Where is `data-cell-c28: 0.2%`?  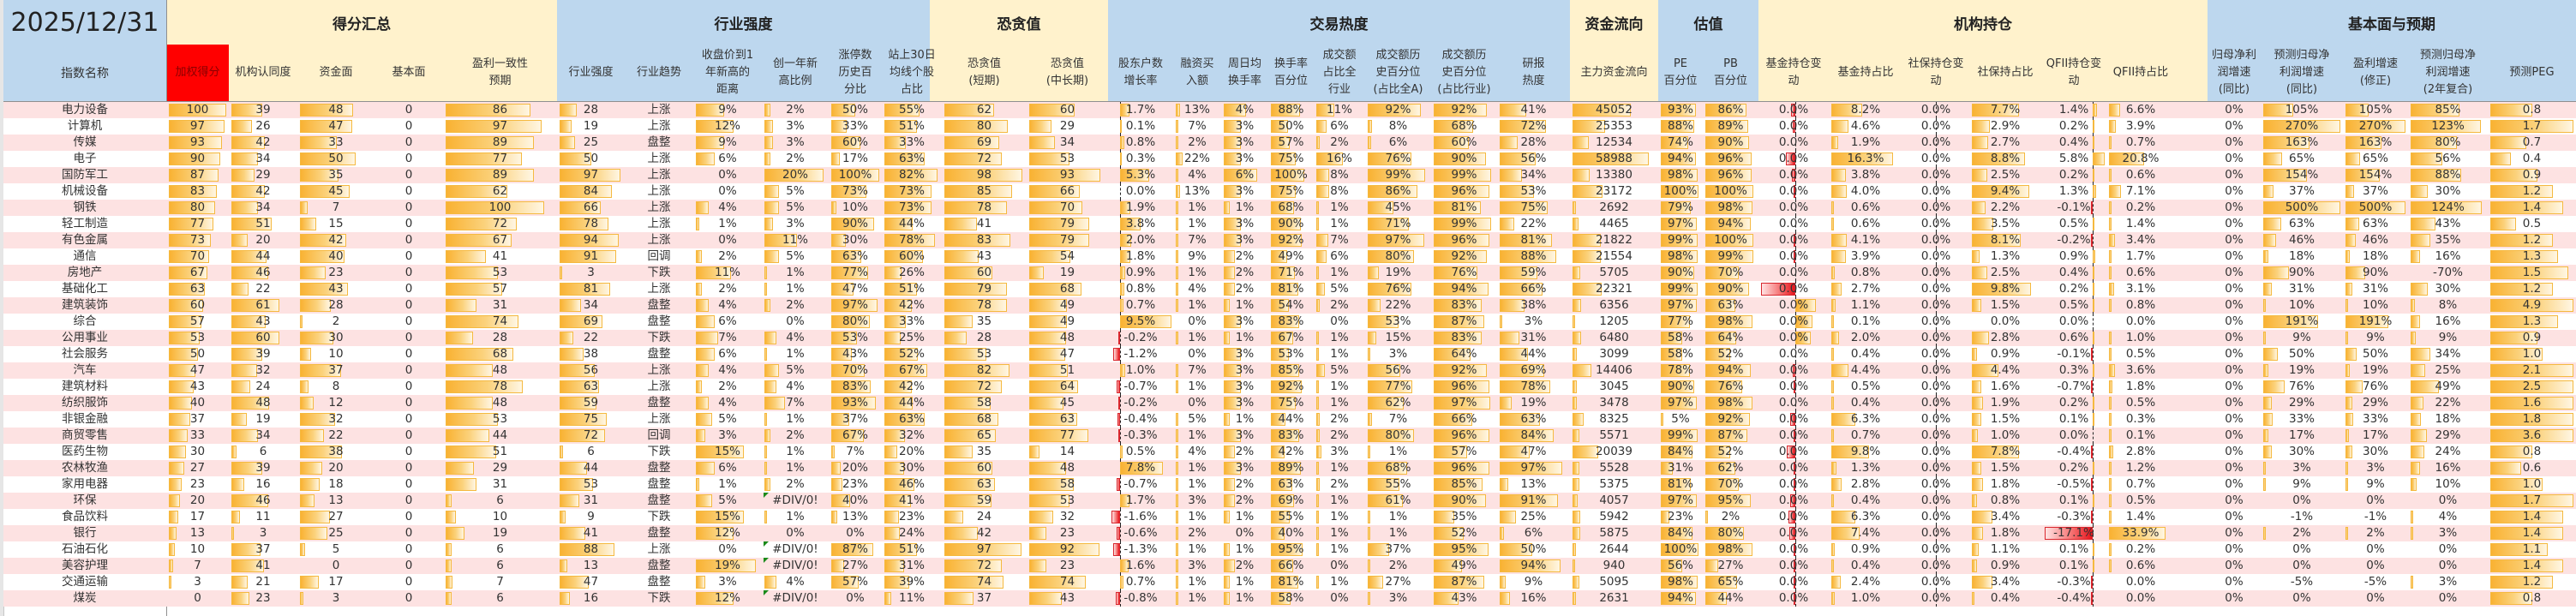 data-cell-c28: 0.2% is located at coordinates (2073, 175).